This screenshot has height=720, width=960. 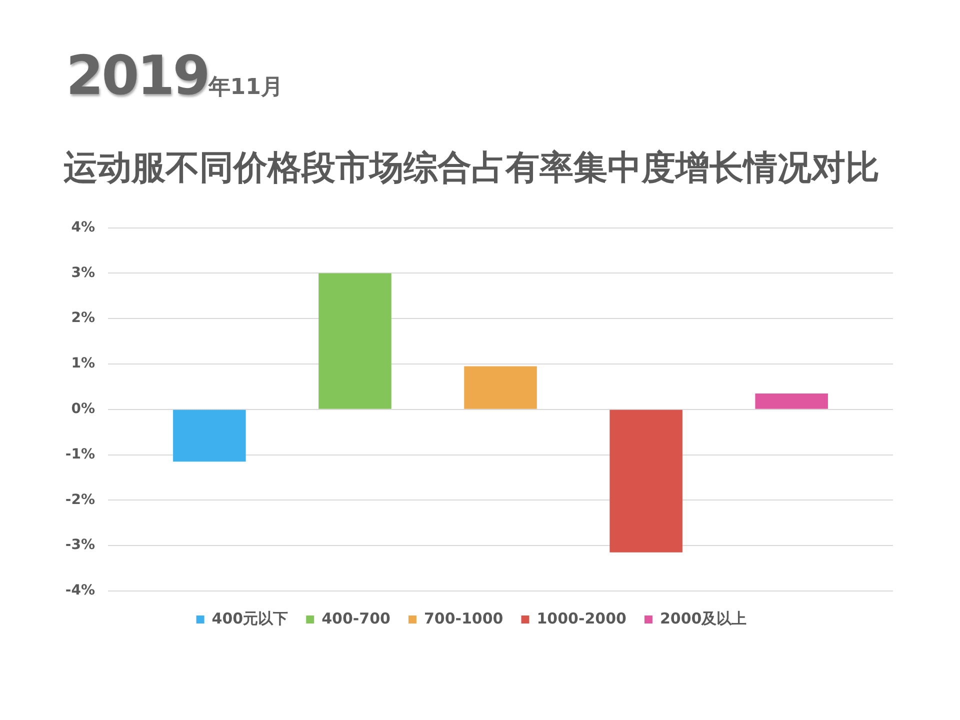 What do you see at coordinates (464, 618) in the screenshot?
I see `legend-label: 700-1000` at bounding box center [464, 618].